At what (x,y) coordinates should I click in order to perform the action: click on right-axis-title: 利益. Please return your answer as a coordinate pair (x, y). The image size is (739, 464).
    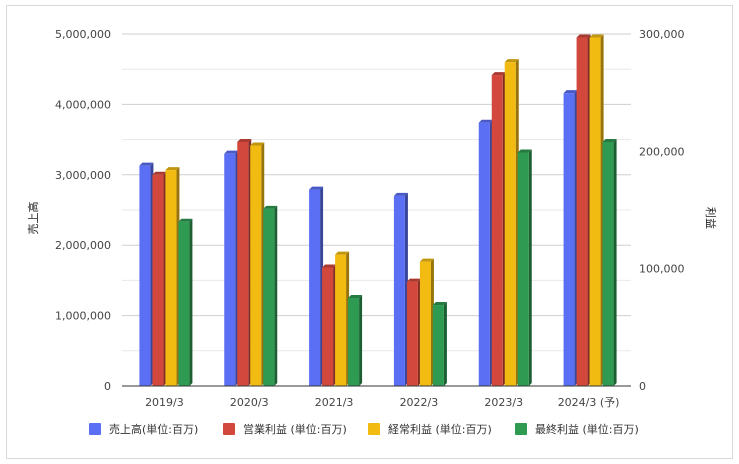
    Looking at the image, I should click on (711, 218).